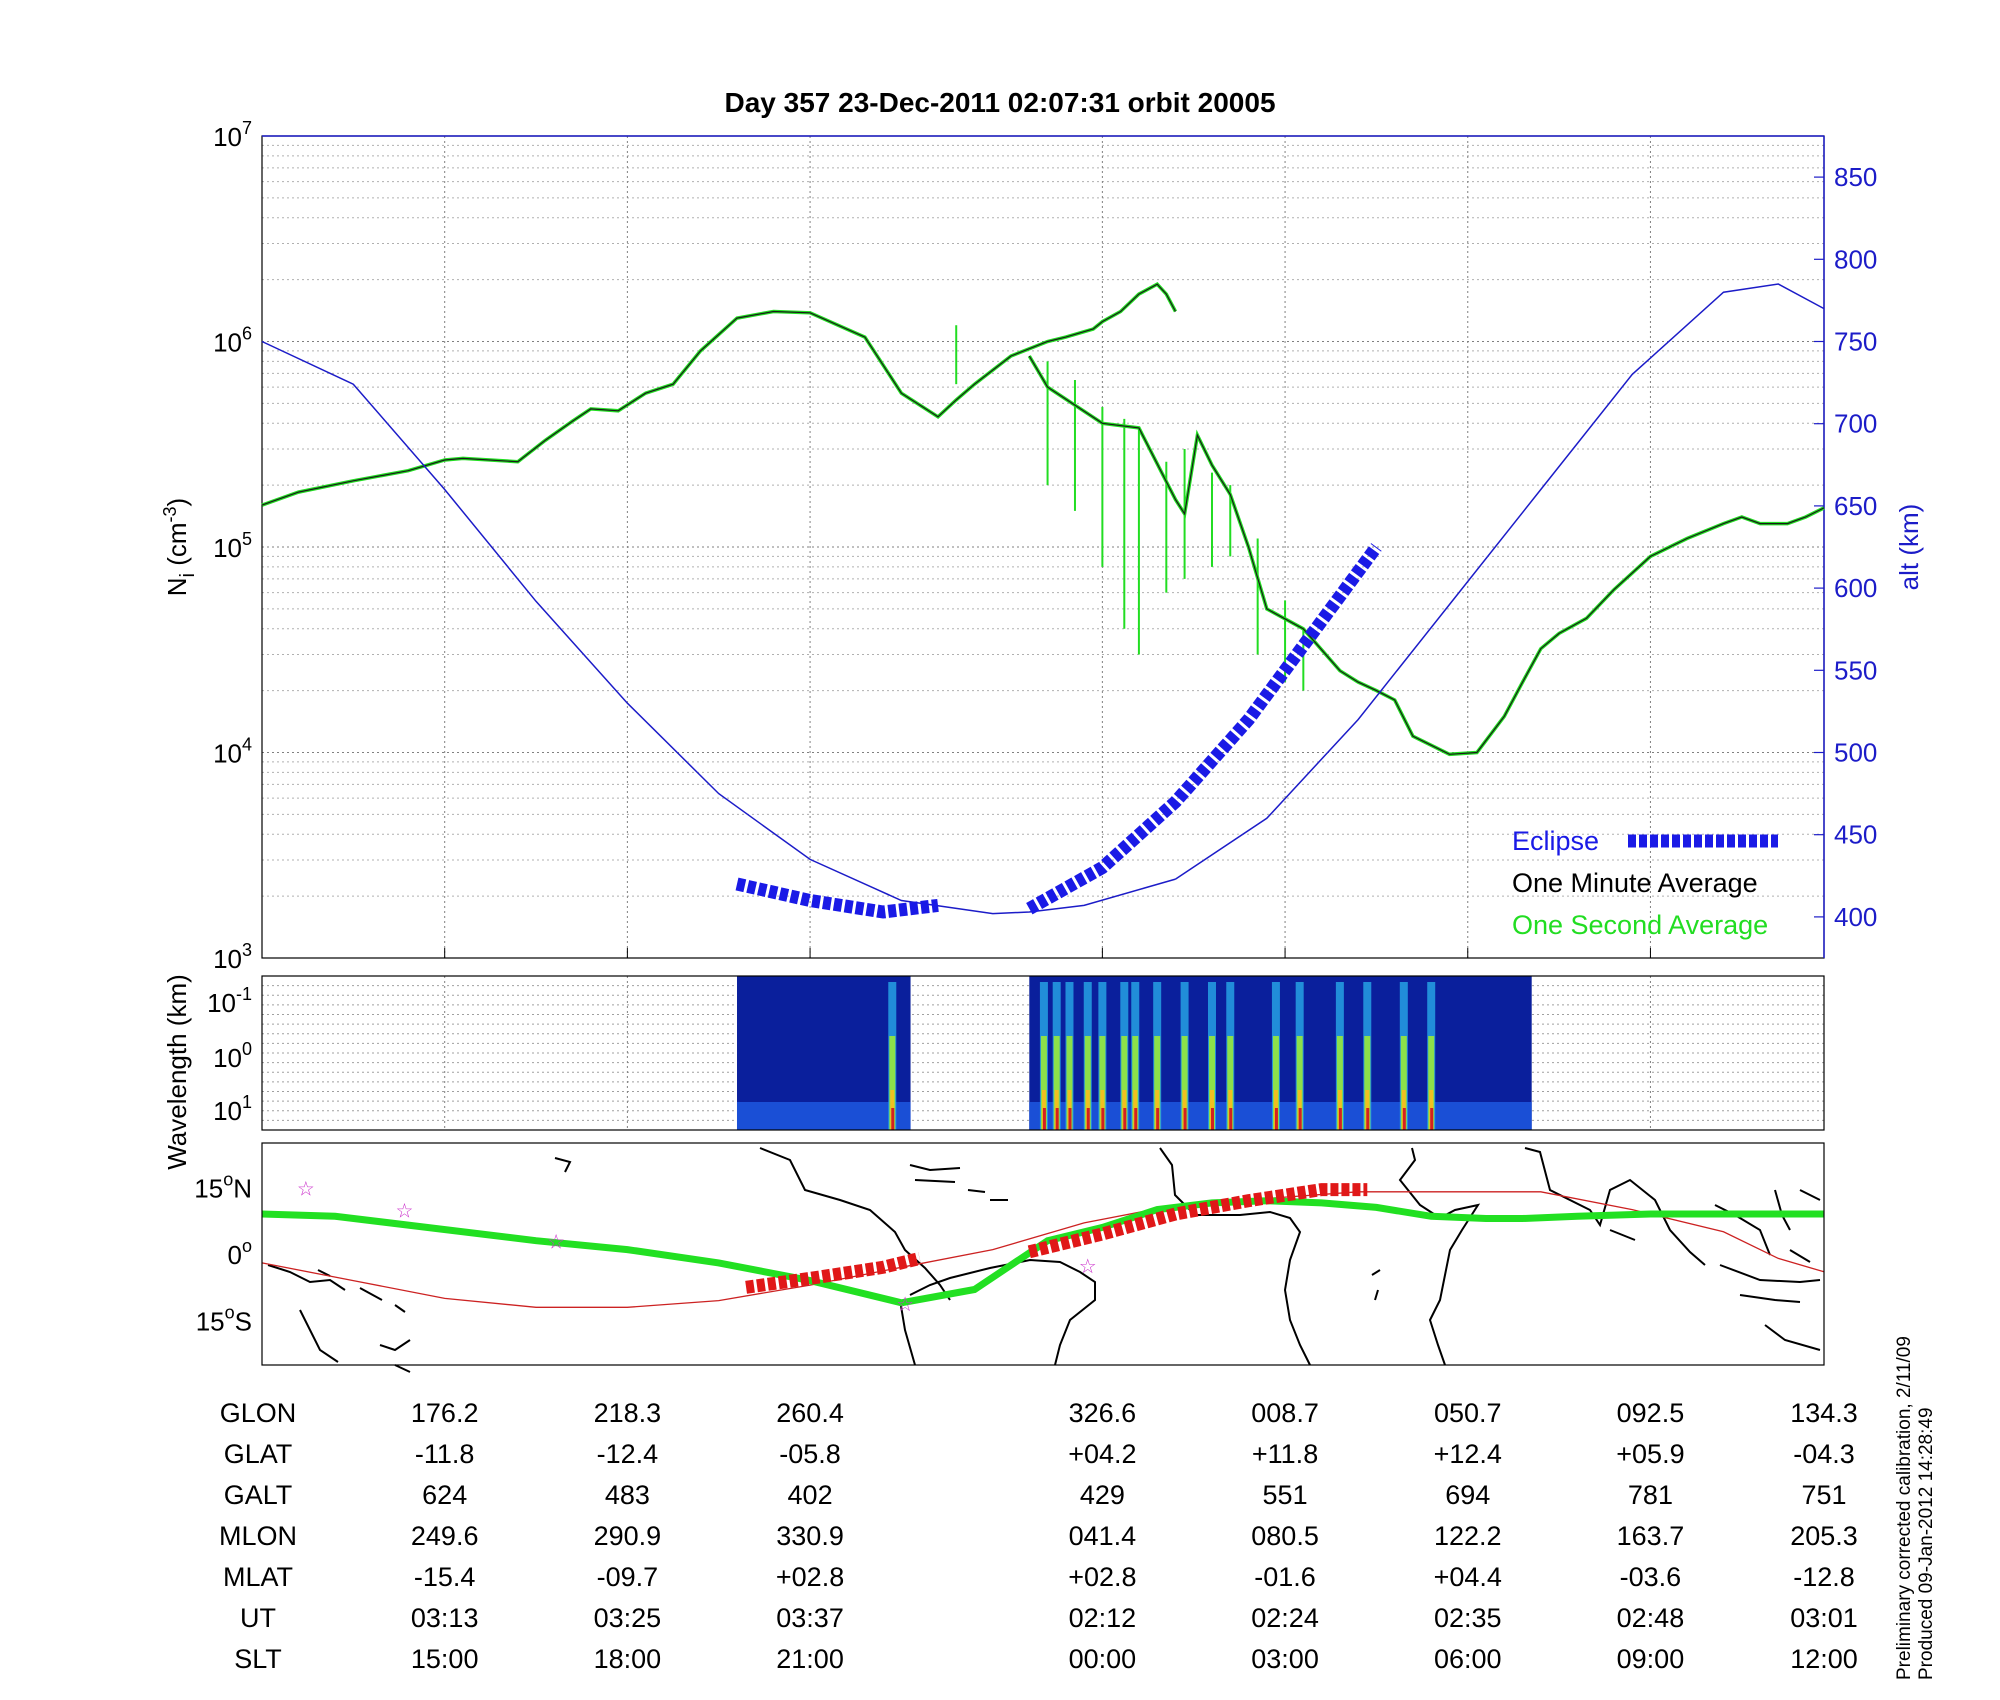  I want to click on table-cell: 02:12, so click(1103, 1618).